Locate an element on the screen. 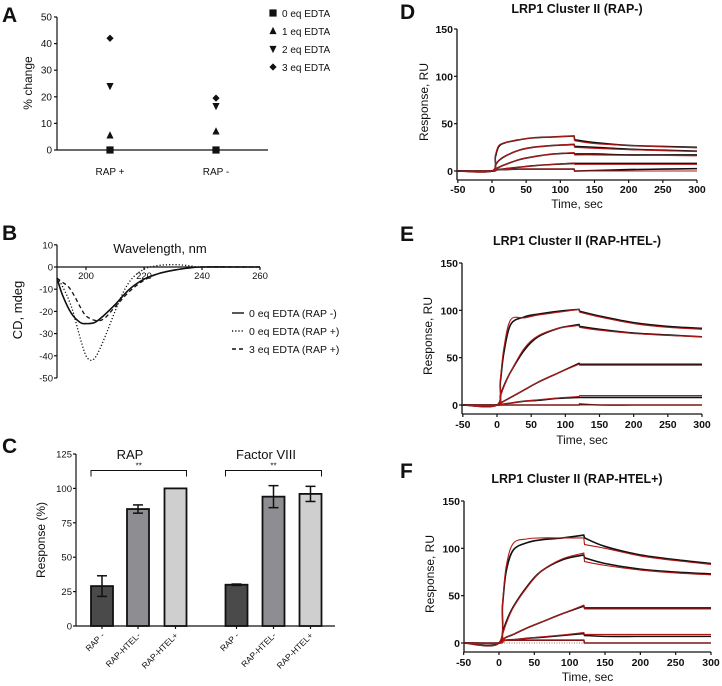  y-tick-label: 150 is located at coordinates (449, 264).